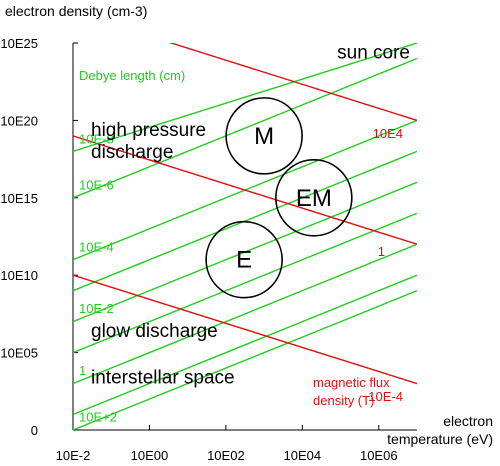 Image resolution: width=500 pixels, height=466 pixels. What do you see at coordinates (19, 275) in the screenshot?
I see `y-tick-label: 10E10` at bounding box center [19, 275].